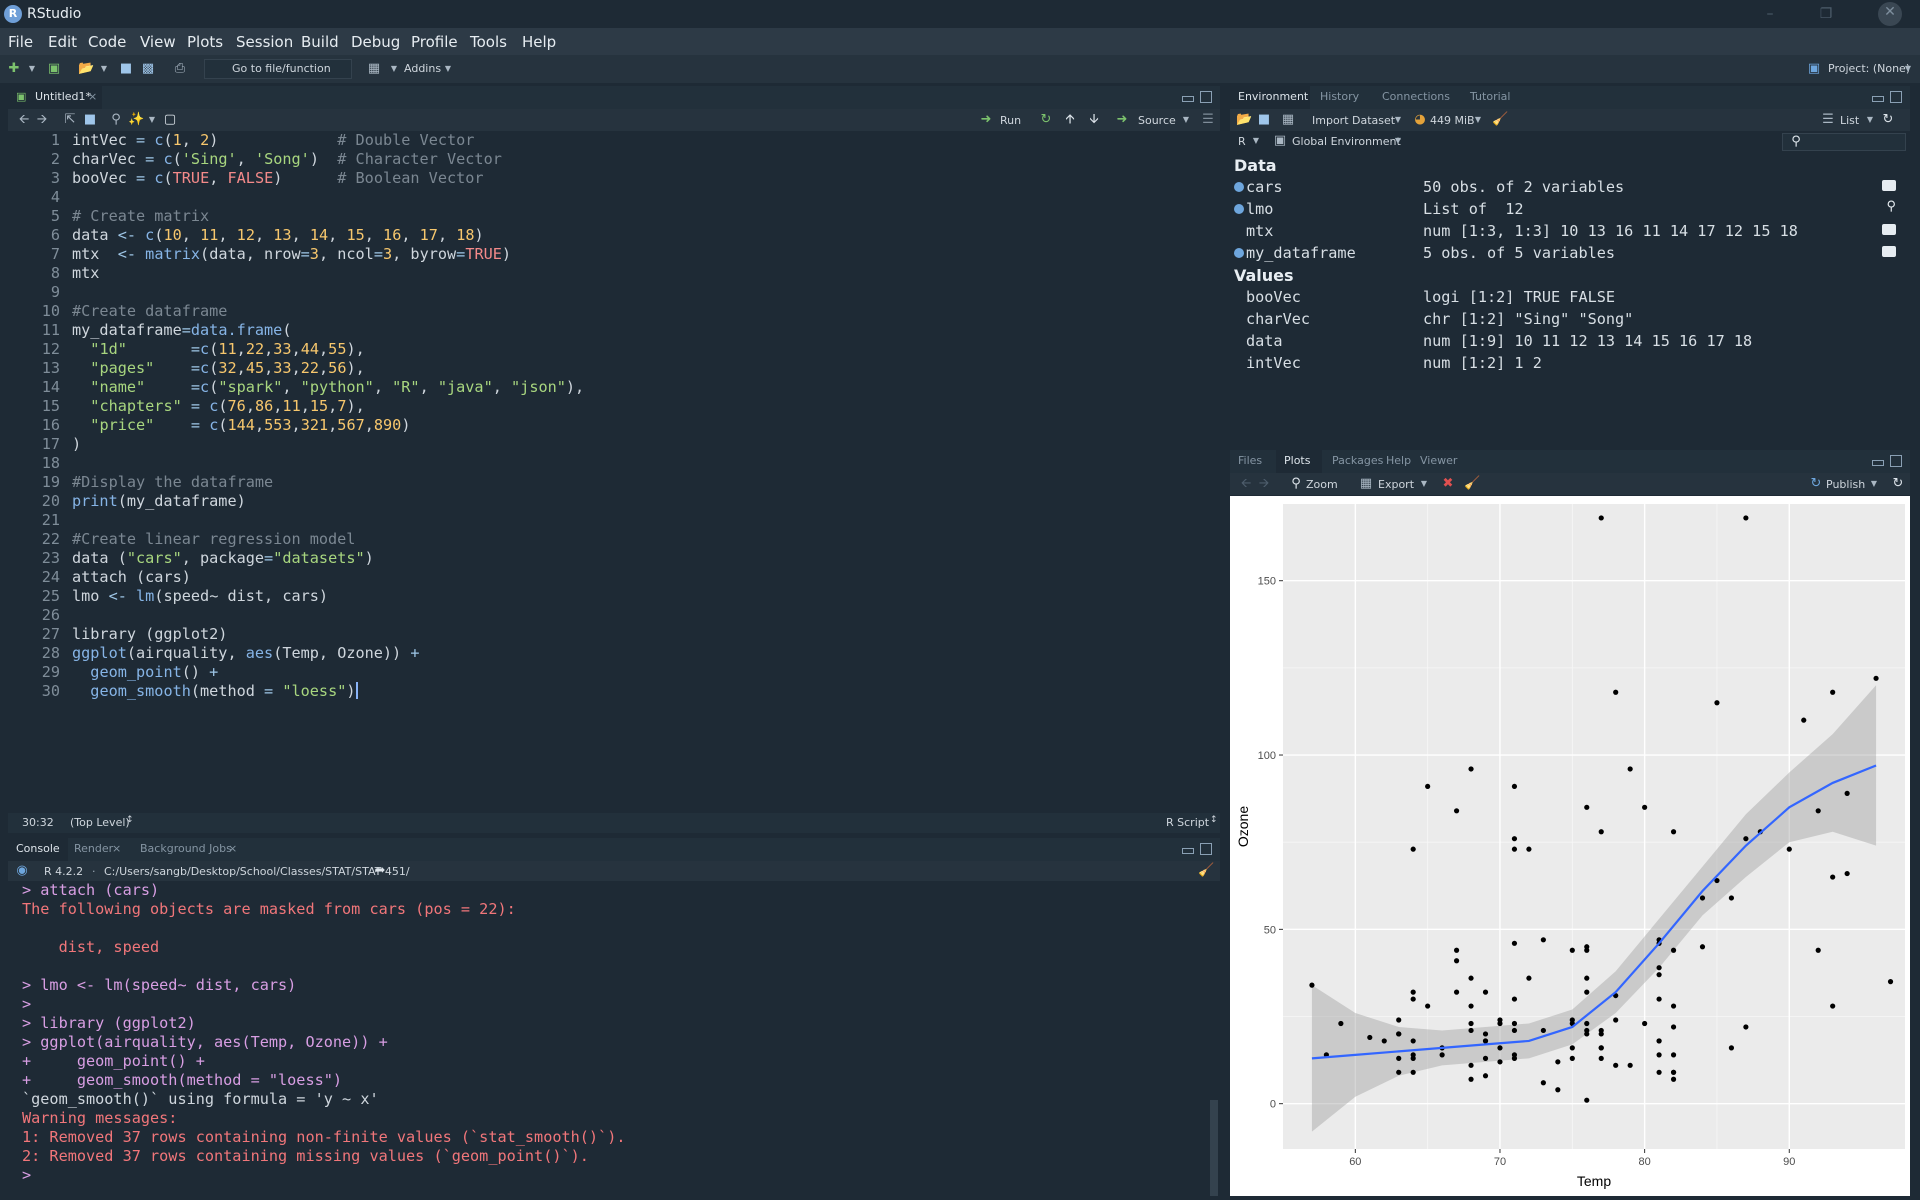 The height and width of the screenshot is (1200, 1920). What do you see at coordinates (14, 68) in the screenshot?
I see `new-file-icon: ✚` at bounding box center [14, 68].